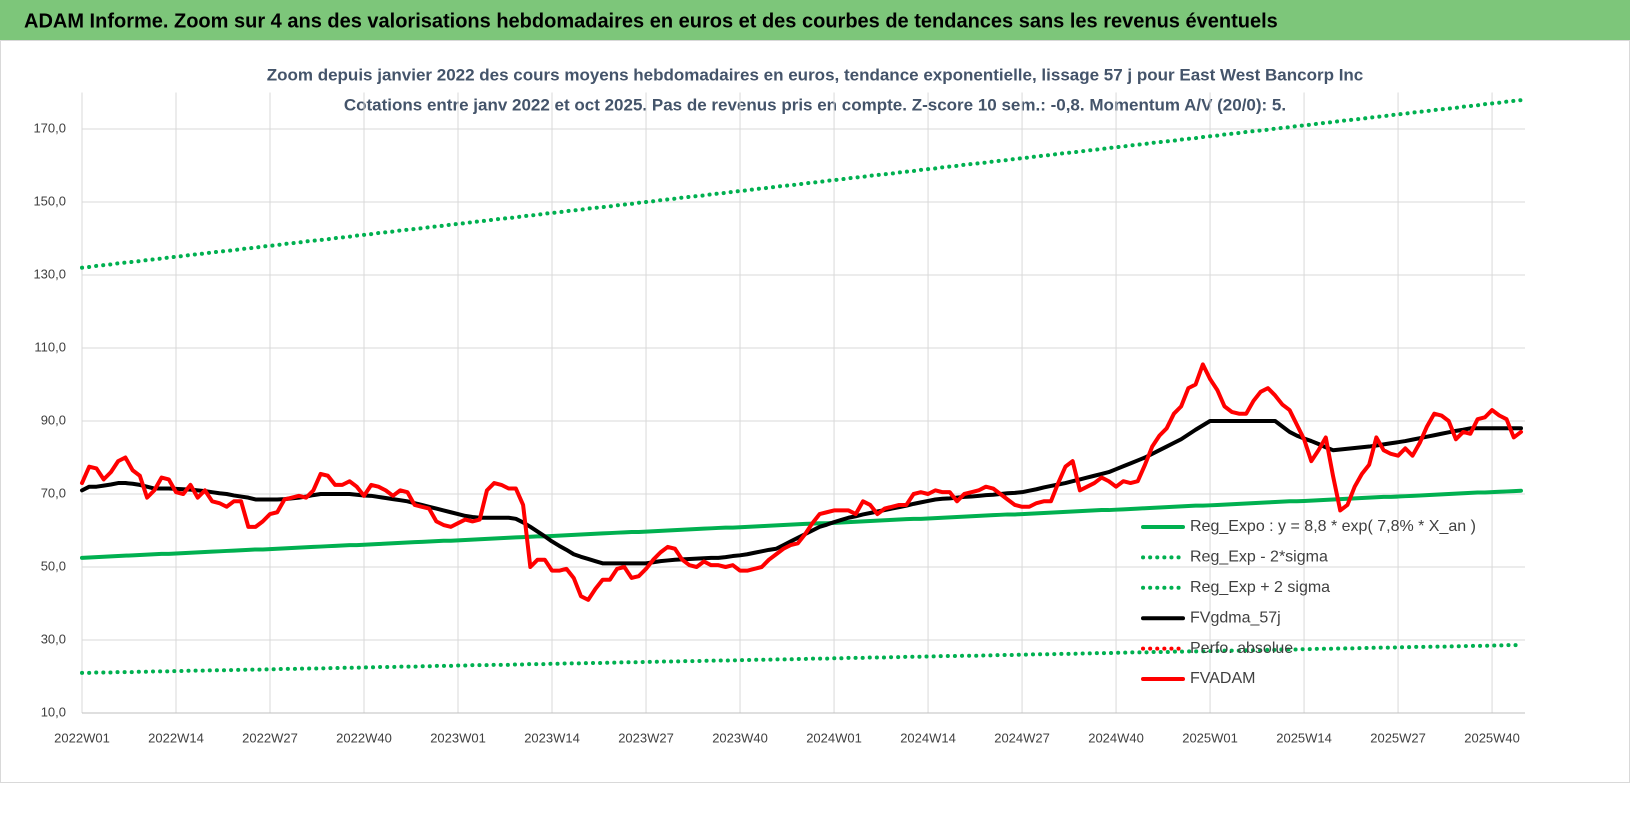 The width and height of the screenshot is (1630, 815). What do you see at coordinates (834, 737) in the screenshot?
I see `x-tick-label: 2024W01` at bounding box center [834, 737].